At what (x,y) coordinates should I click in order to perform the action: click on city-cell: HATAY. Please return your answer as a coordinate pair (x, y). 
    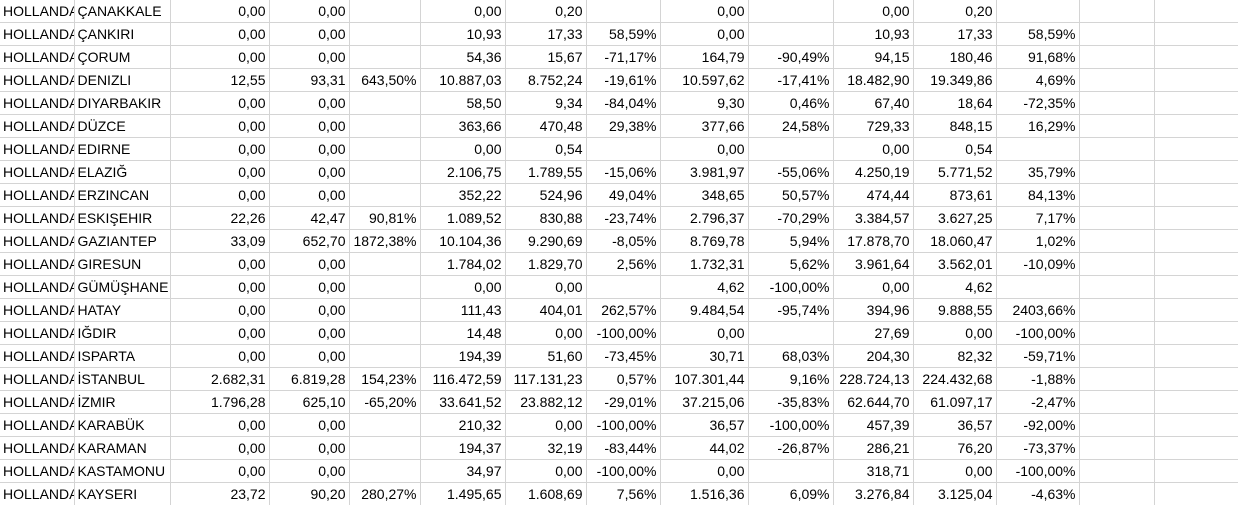
    Looking at the image, I should click on (122, 310).